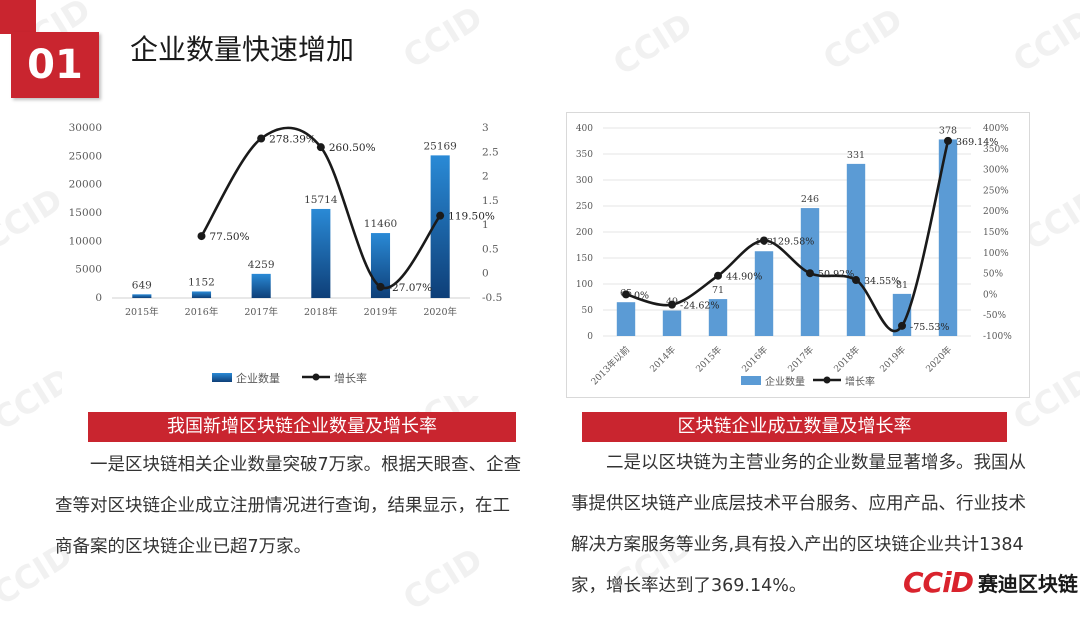 The height and width of the screenshot is (618, 1080). Describe the element at coordinates (321, 200) in the screenshot. I see `bar-value-label: 15714` at that location.